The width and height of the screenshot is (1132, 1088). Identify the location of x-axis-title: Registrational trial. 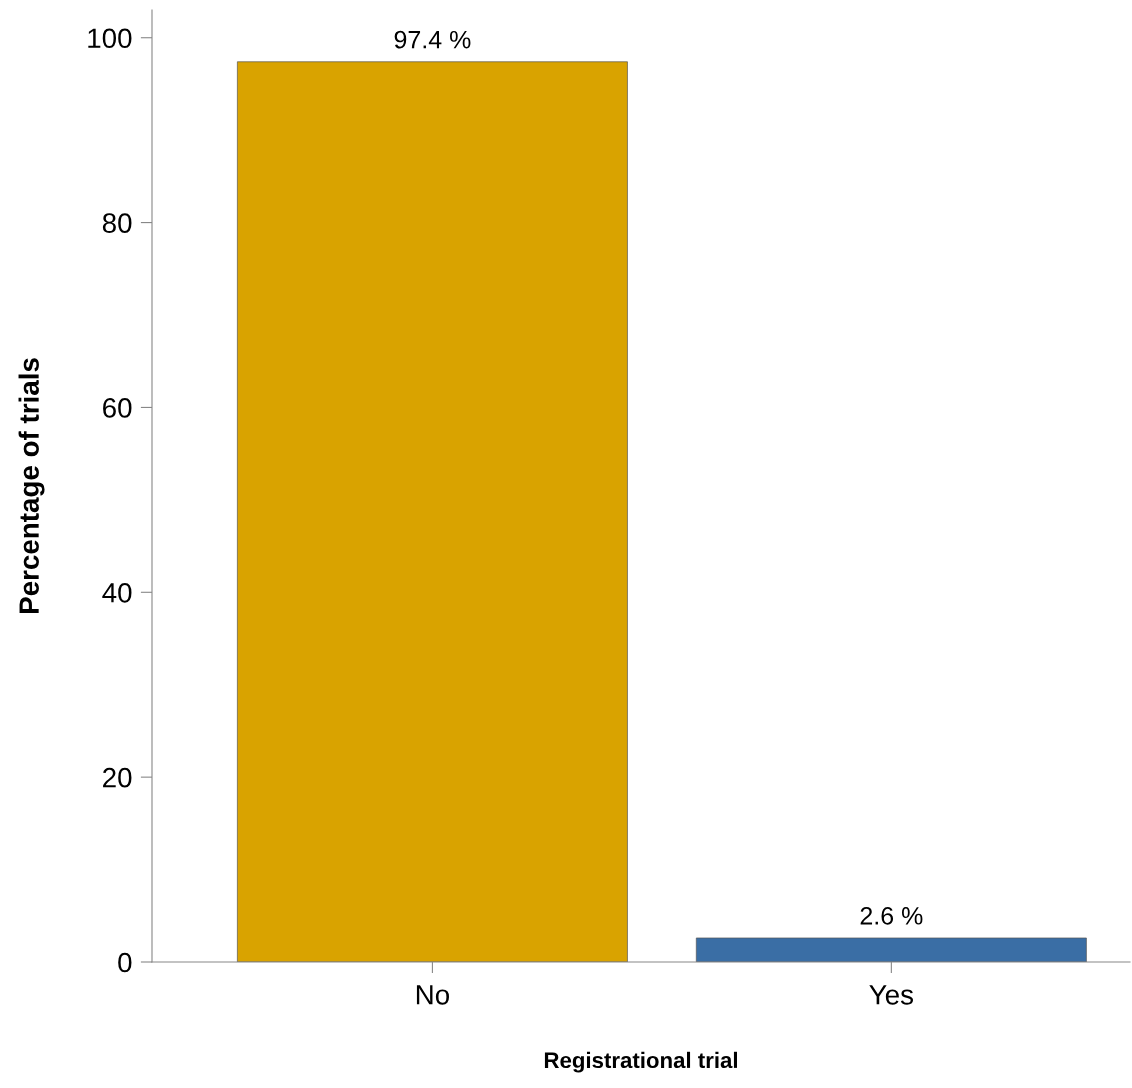
(640, 1062).